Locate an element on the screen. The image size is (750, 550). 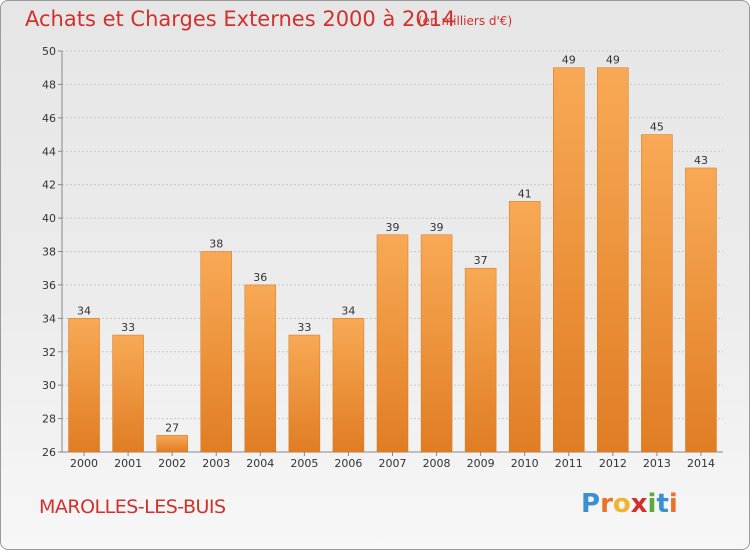
x-tick-label: 2007 is located at coordinates (393, 463).